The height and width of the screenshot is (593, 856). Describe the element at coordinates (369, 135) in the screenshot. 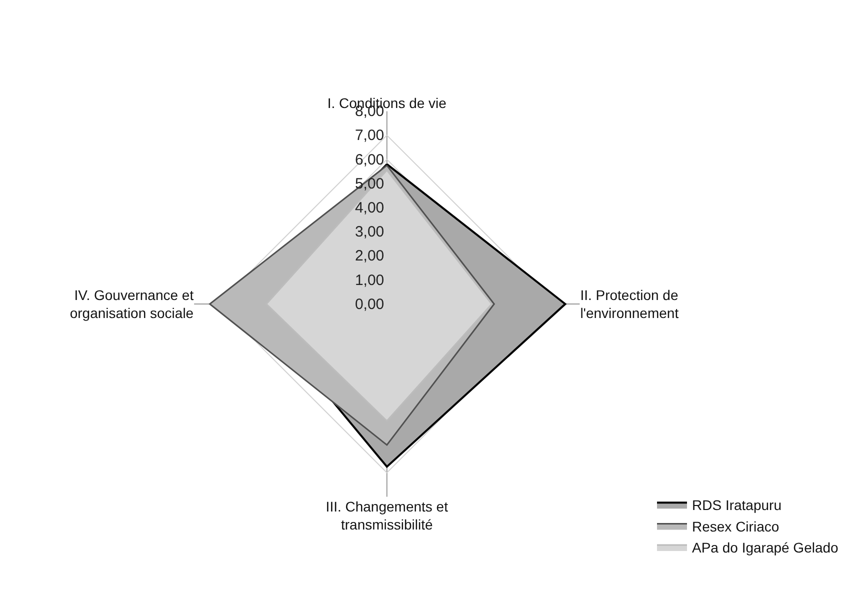

I see `y-tick-label: 7,00` at that location.